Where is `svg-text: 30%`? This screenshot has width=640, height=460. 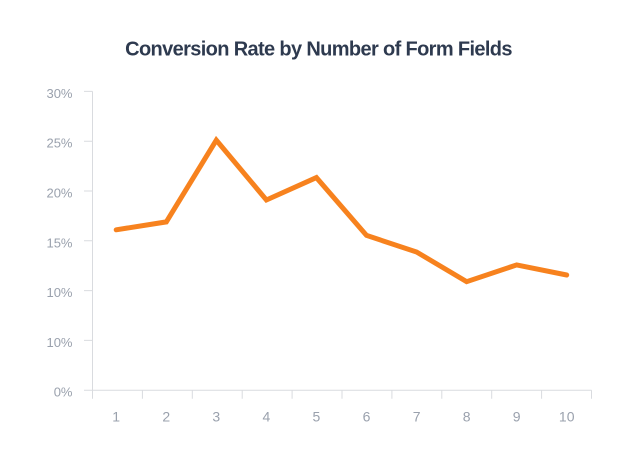
svg-text: 30% is located at coordinates (59, 93).